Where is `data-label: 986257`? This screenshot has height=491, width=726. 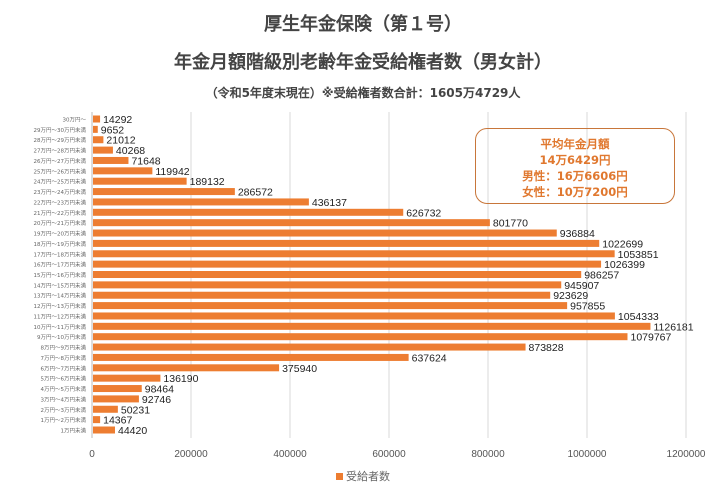
data-label: 986257 is located at coordinates (601, 276).